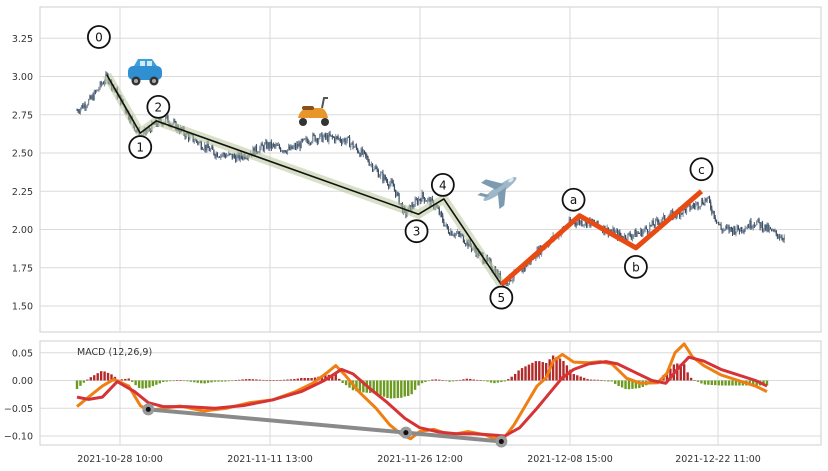  I want to click on divergence-marker-dot, so click(501, 442).